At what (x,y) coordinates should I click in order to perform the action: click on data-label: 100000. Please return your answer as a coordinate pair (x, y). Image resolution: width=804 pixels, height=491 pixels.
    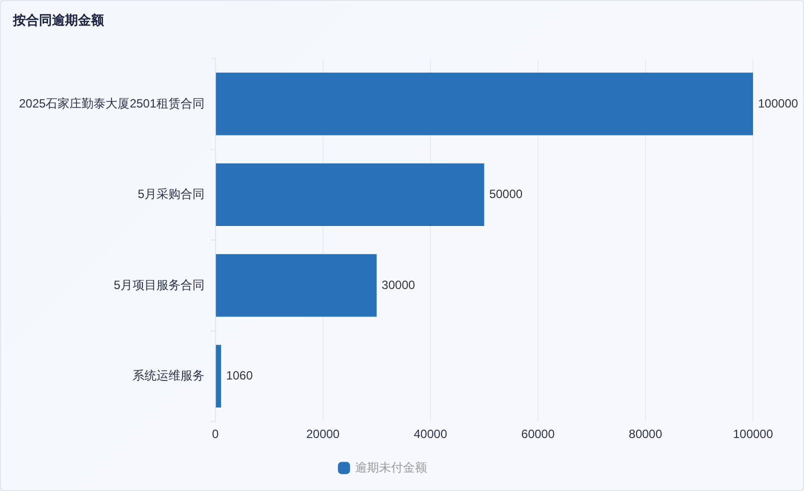
    Looking at the image, I should click on (778, 103).